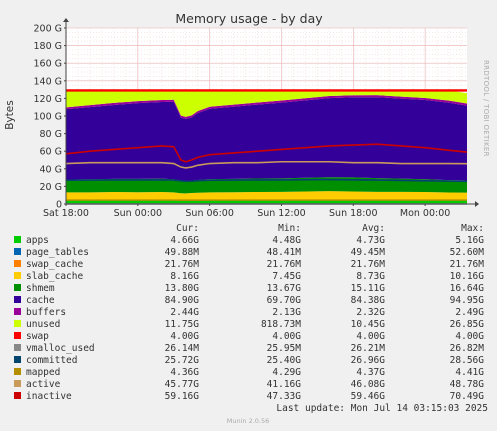 The image size is (497, 431). I want to click on legend-avg-inactive: 59.46G, so click(368, 396).